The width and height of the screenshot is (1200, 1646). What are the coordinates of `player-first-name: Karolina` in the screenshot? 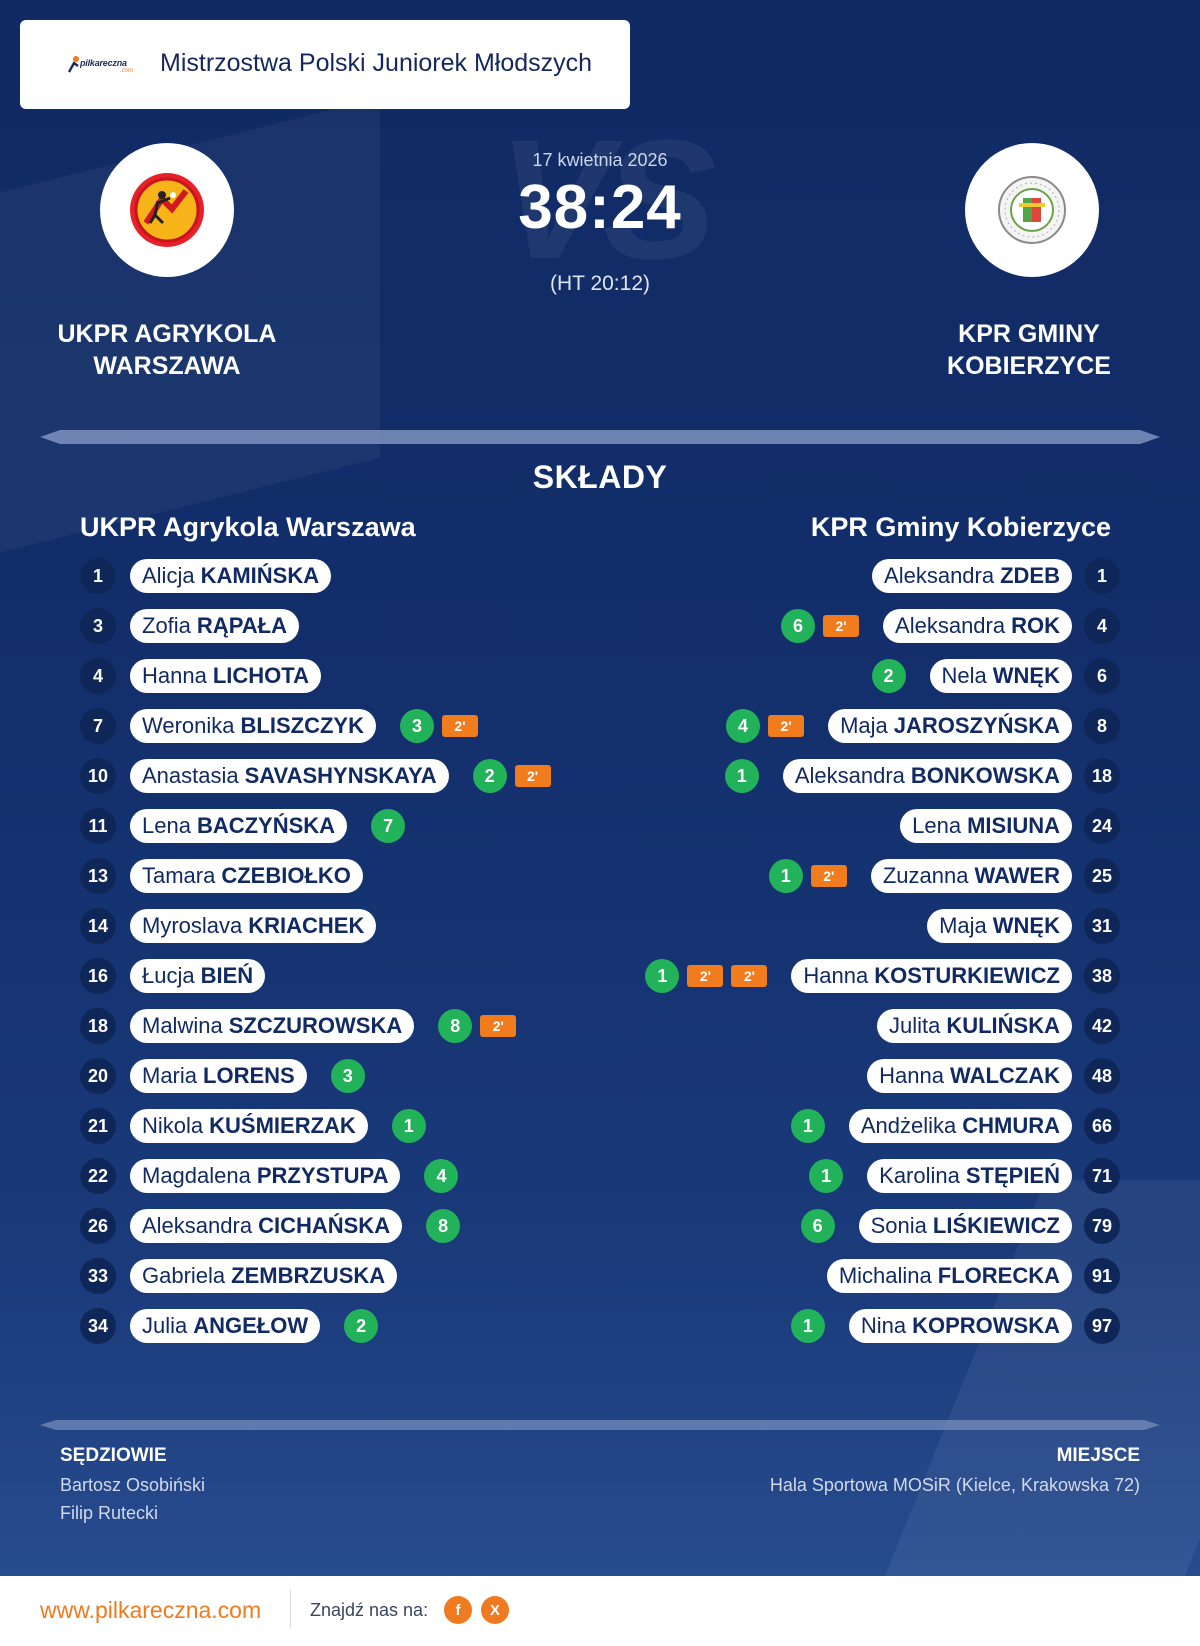 It's located at (919, 1175).